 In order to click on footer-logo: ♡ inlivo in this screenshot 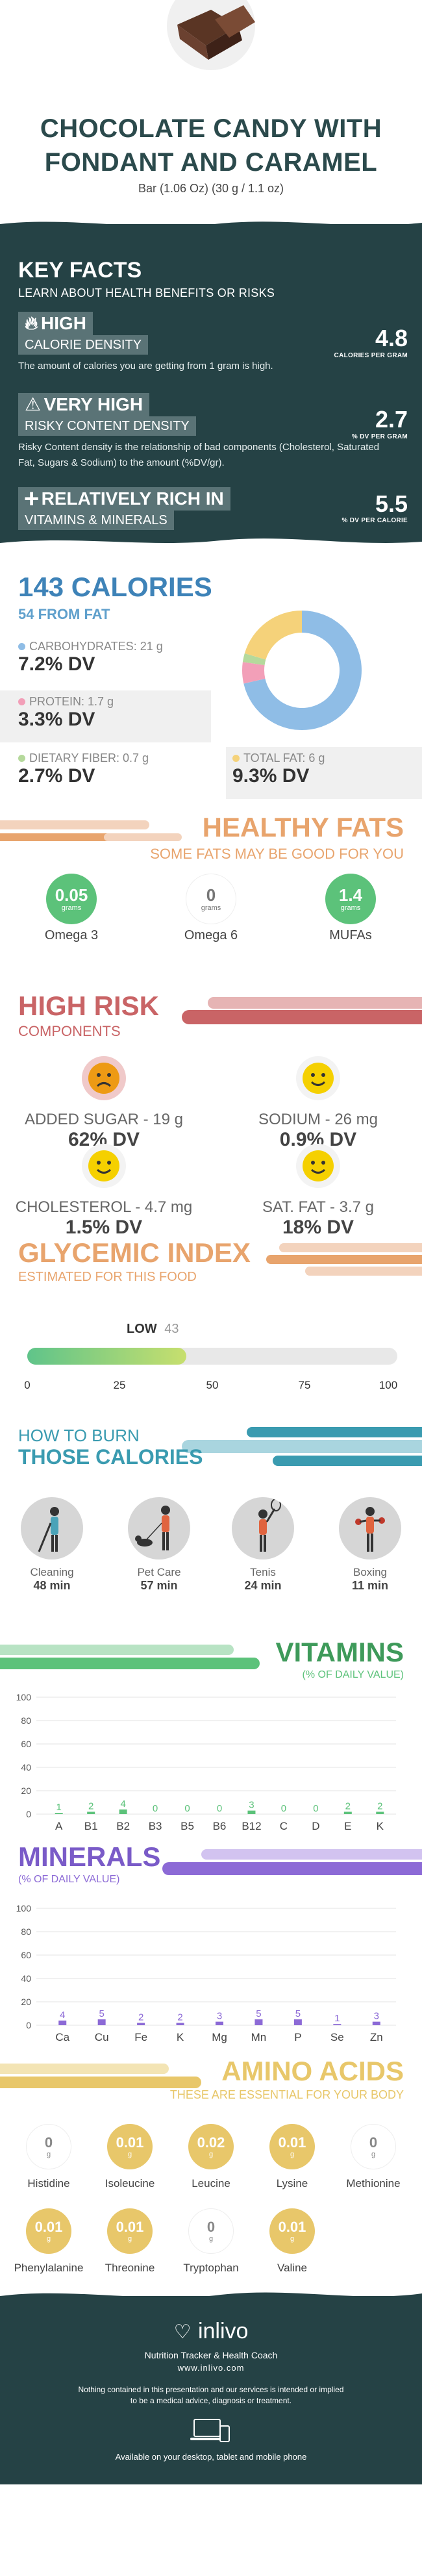, I will do `click(211, 2331)`.